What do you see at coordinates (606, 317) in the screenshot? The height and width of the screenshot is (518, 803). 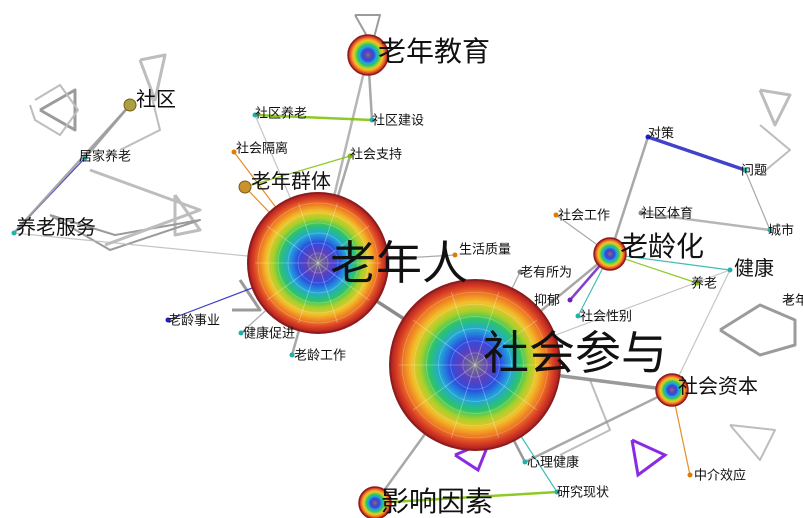 I see `label-shehuixingbie: 社会性别` at bounding box center [606, 317].